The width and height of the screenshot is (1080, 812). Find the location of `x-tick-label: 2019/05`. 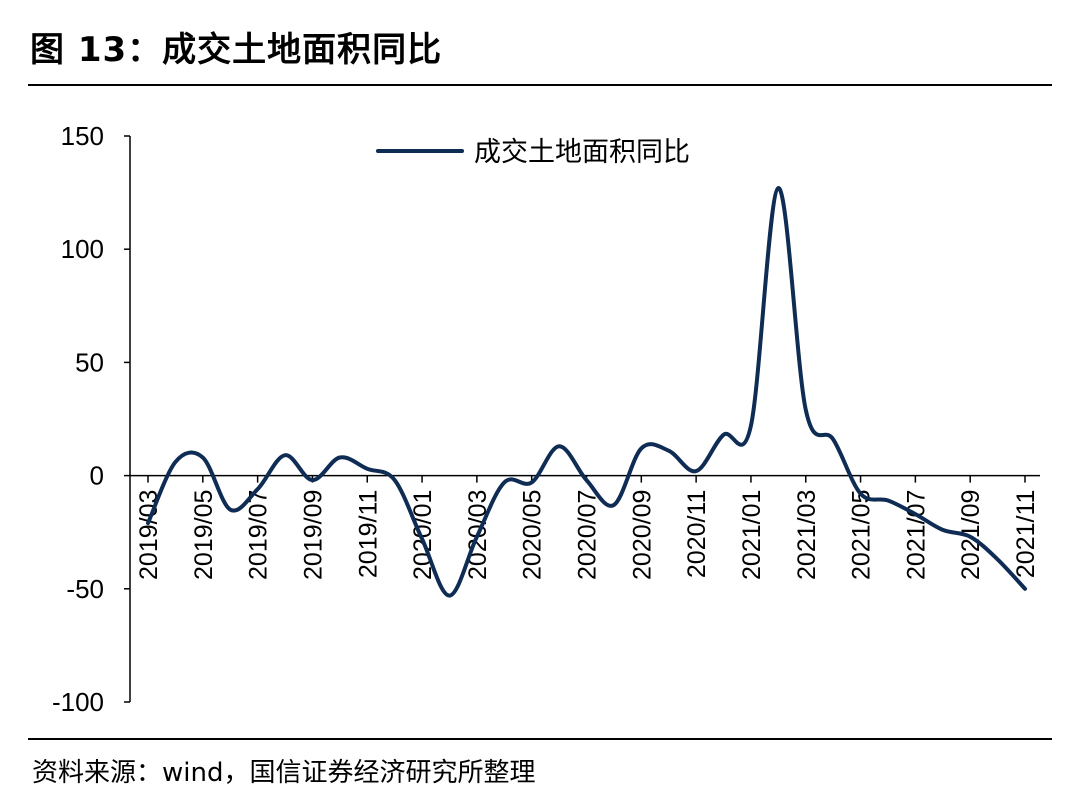

x-tick-label: 2019/05 is located at coordinates (204, 535).